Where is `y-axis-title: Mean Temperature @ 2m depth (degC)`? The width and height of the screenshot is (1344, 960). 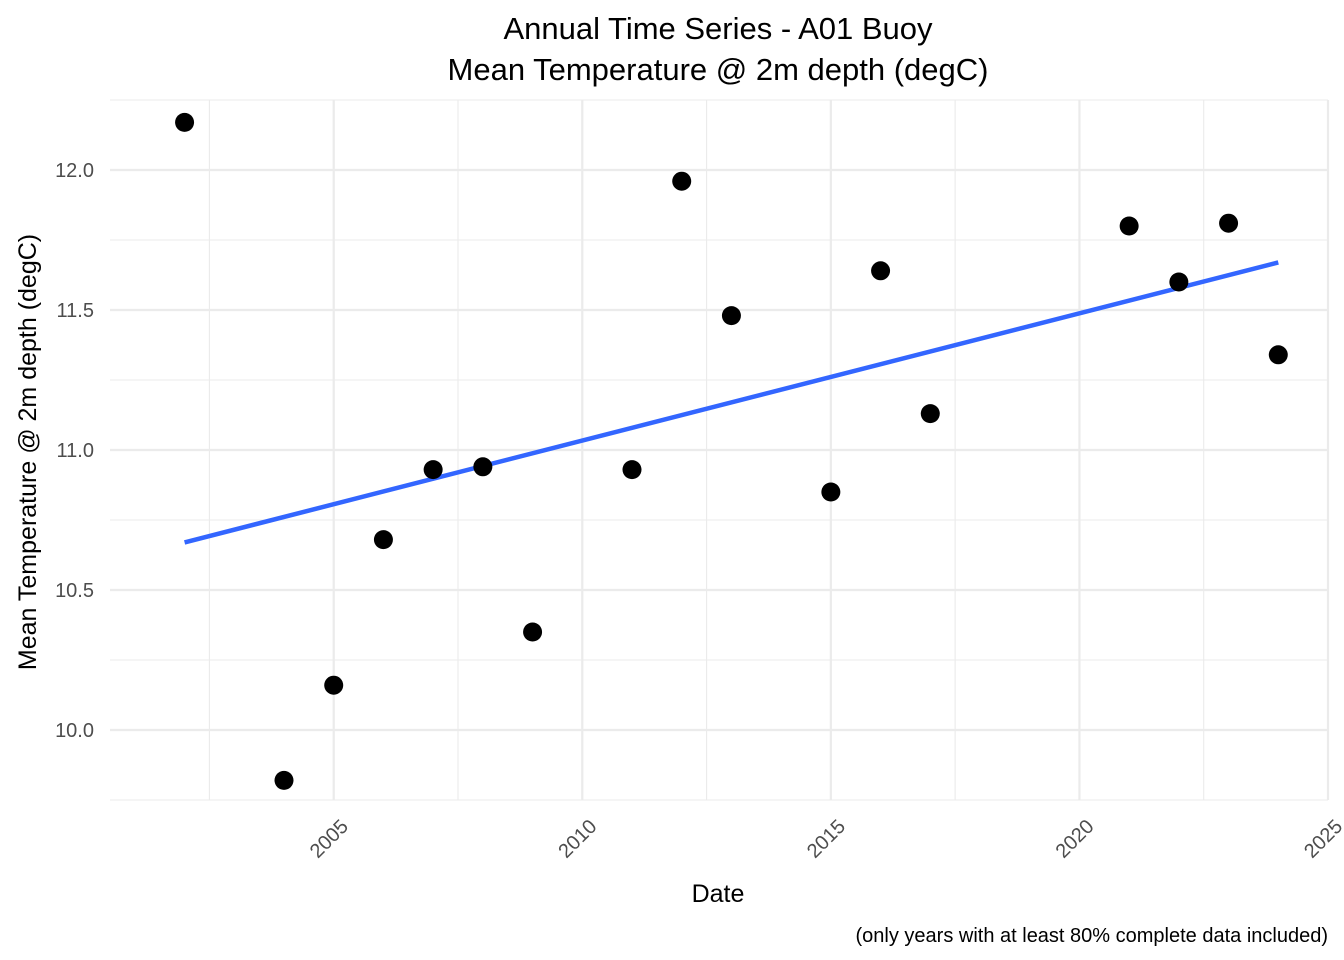
y-axis-title: Mean Temperature @ 2m depth (degC) is located at coordinates (28, 452).